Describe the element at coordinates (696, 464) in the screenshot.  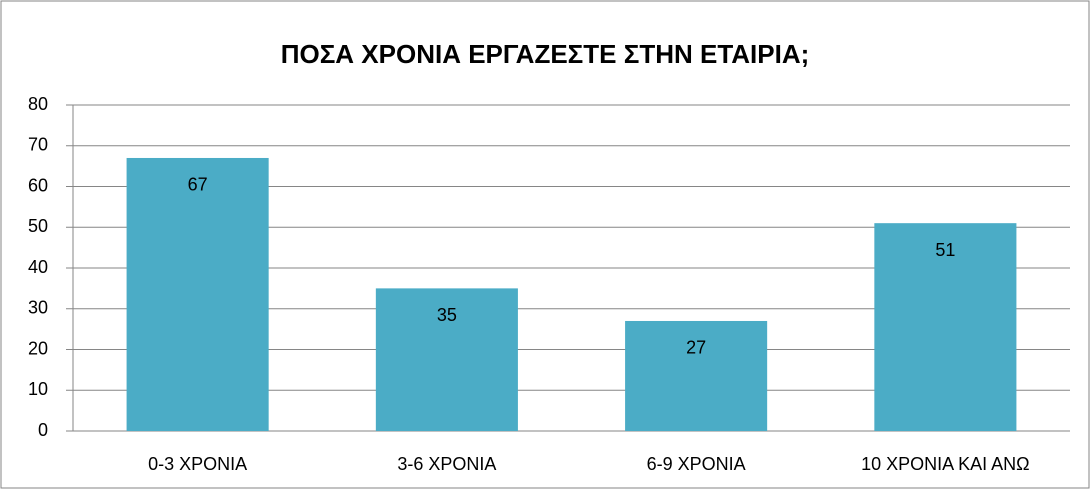
I see `x-tick-label: 6-9 ΧΡΟΝΙΑ` at that location.